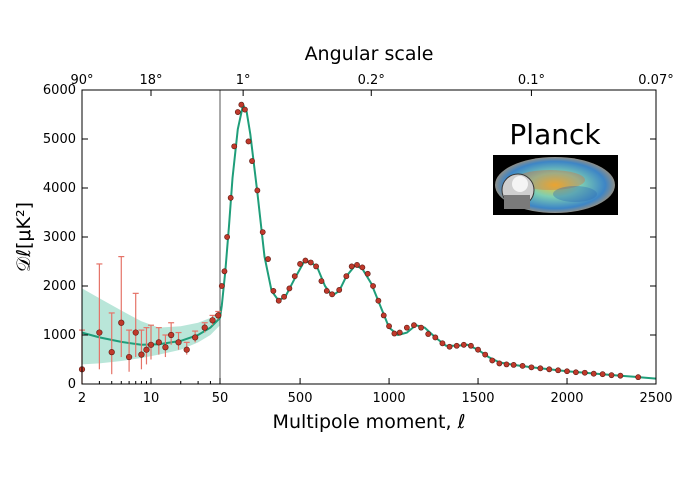  Describe the element at coordinates (243, 80) in the screenshot. I see `top-tick-label: 1°` at that location.